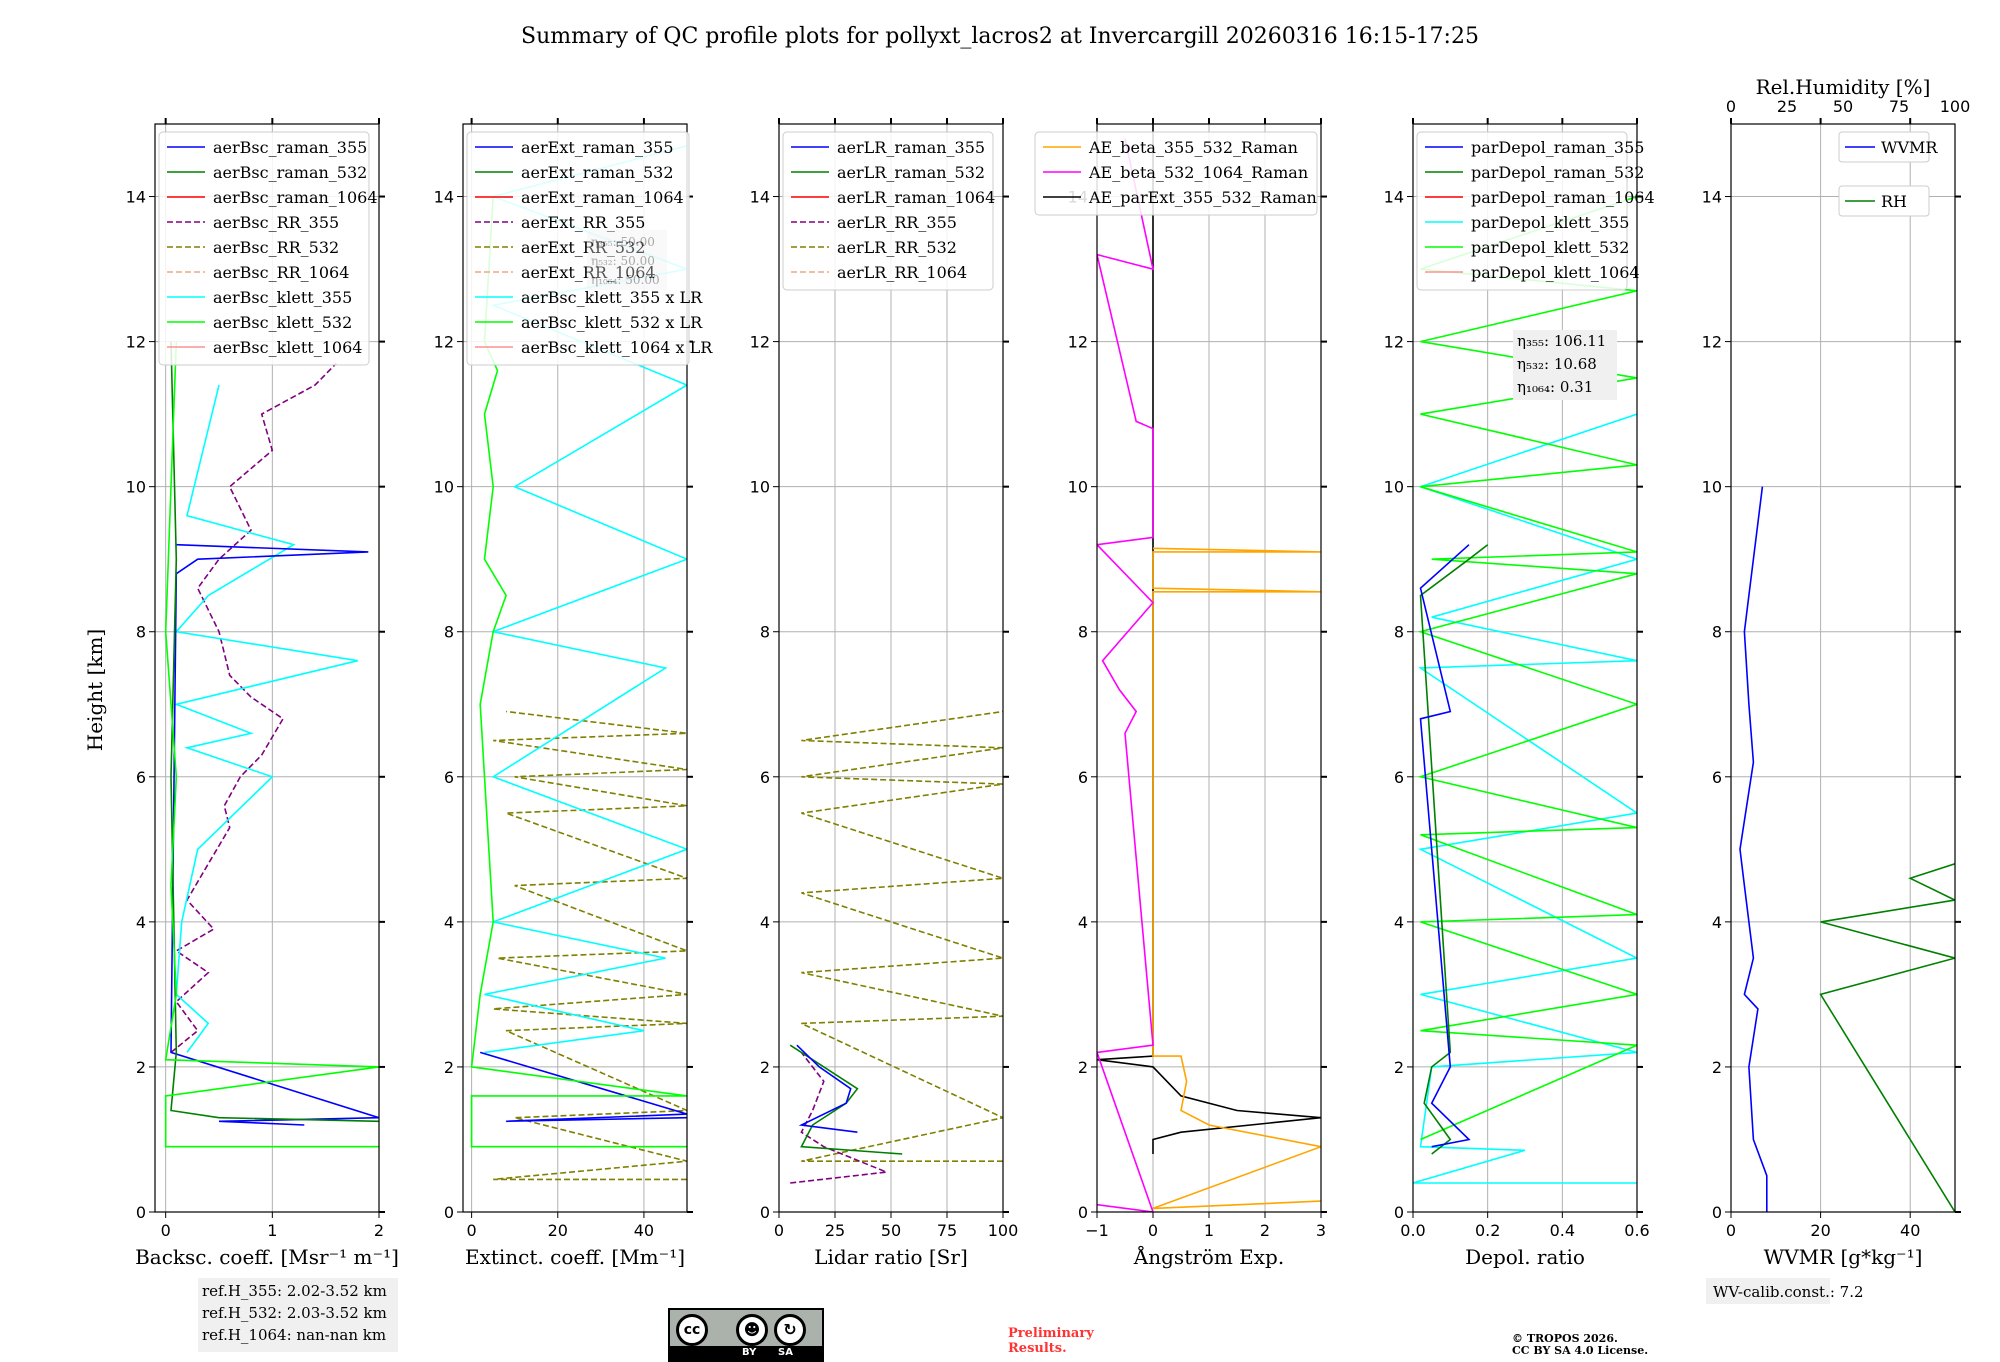 The height and width of the screenshot is (1362, 2000). What do you see at coordinates (1955, 106) in the screenshot?
I see `top-tick-label: 100` at bounding box center [1955, 106].